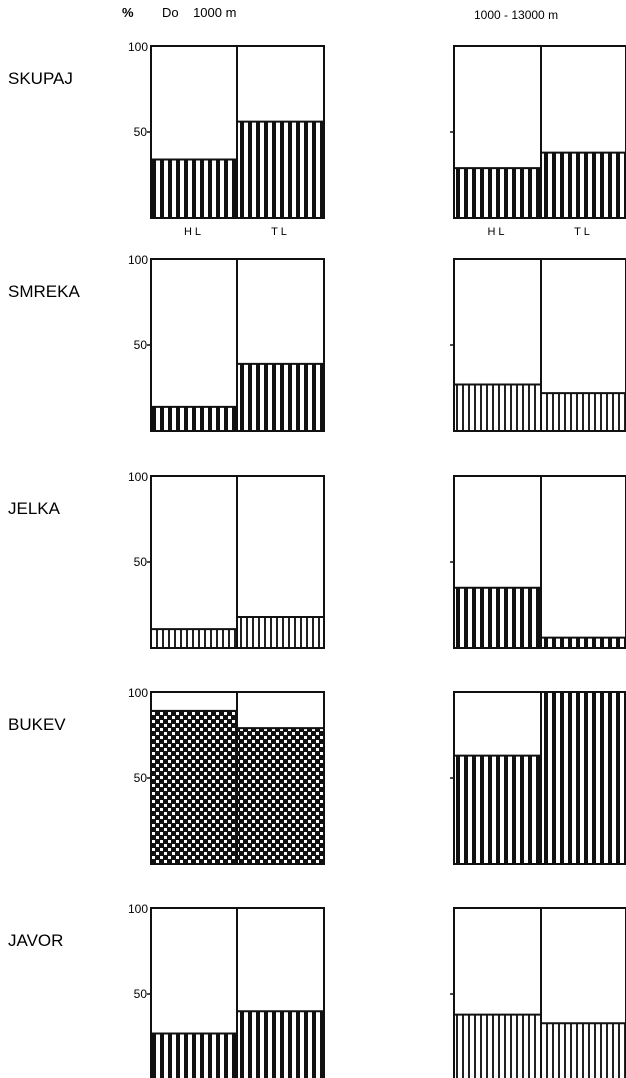 This screenshot has height=1078, width=626. Describe the element at coordinates (538, 992) in the screenshot. I see `panel-javor-right` at that location.